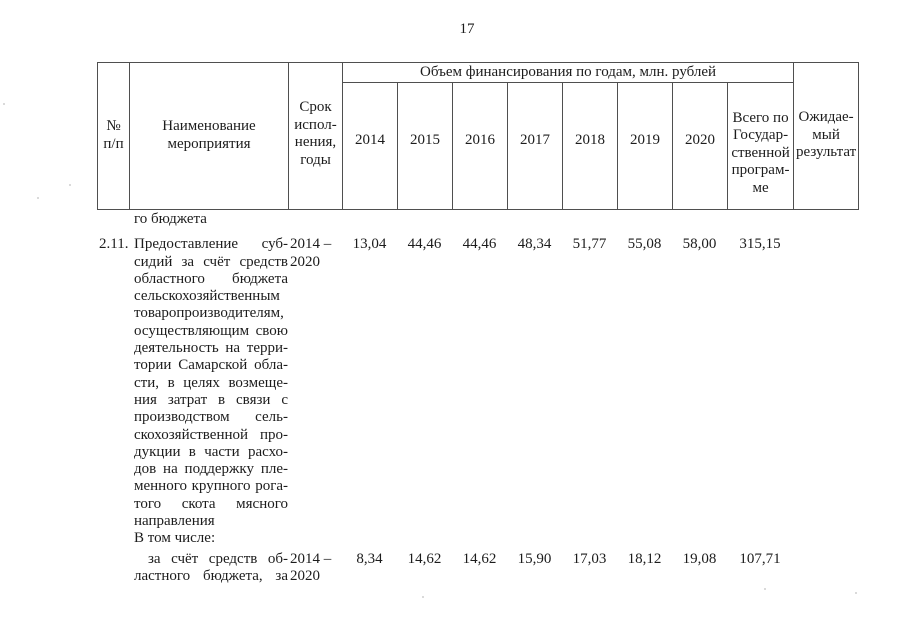 The width and height of the screenshot is (905, 640). I want to click on header-year-2014: 2014, so click(370, 145).